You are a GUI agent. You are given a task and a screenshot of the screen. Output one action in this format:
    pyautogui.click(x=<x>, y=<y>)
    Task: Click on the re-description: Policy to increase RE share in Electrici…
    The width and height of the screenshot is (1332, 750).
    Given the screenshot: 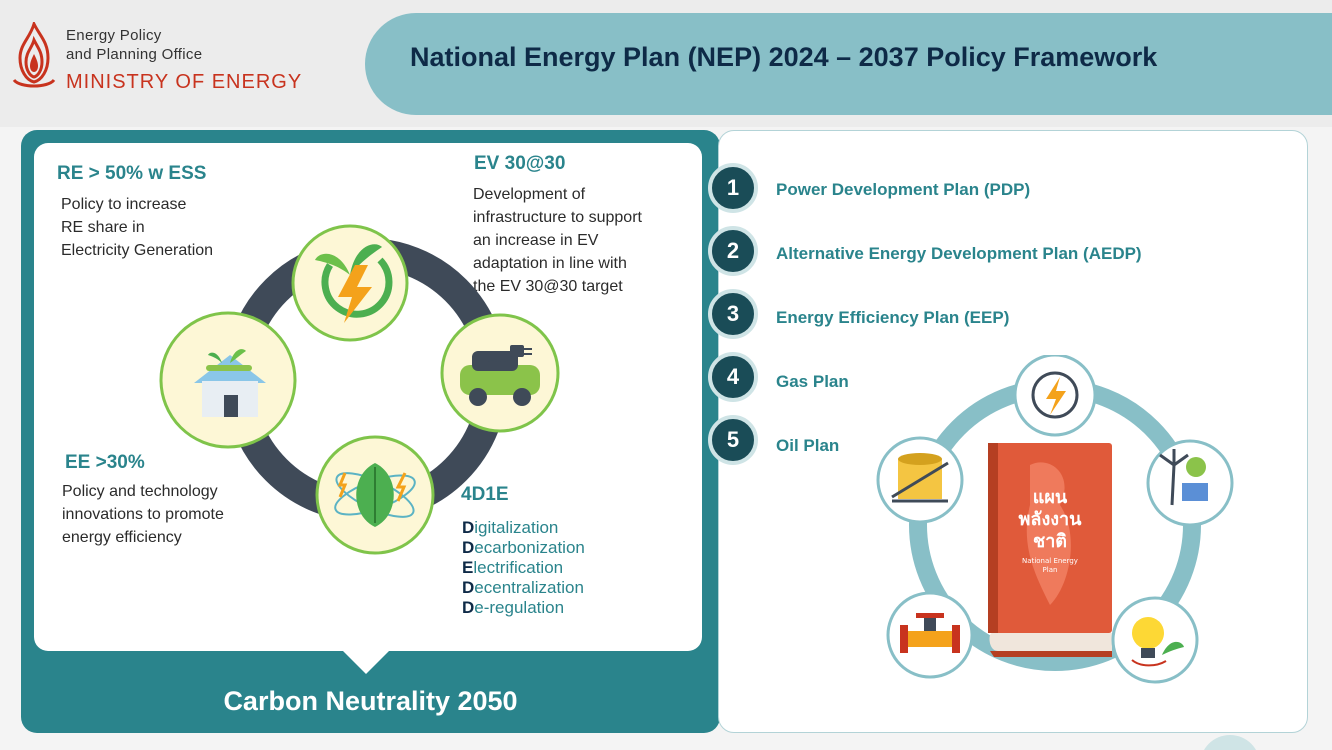 What is the action you would take?
    pyautogui.click(x=137, y=227)
    